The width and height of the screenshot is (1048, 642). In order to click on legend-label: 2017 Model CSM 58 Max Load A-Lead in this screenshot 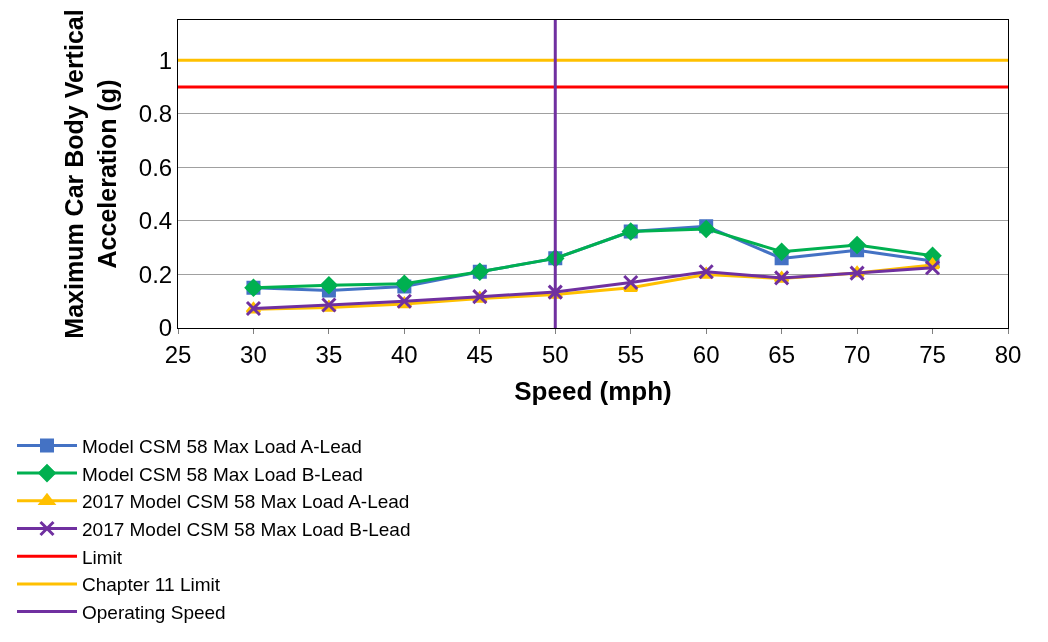, I will do `click(246, 502)`.